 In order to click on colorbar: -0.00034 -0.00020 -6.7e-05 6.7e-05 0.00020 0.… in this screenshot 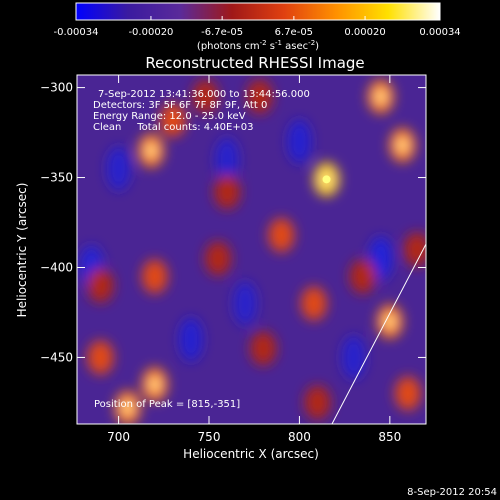, I will do `click(257, 27)`.